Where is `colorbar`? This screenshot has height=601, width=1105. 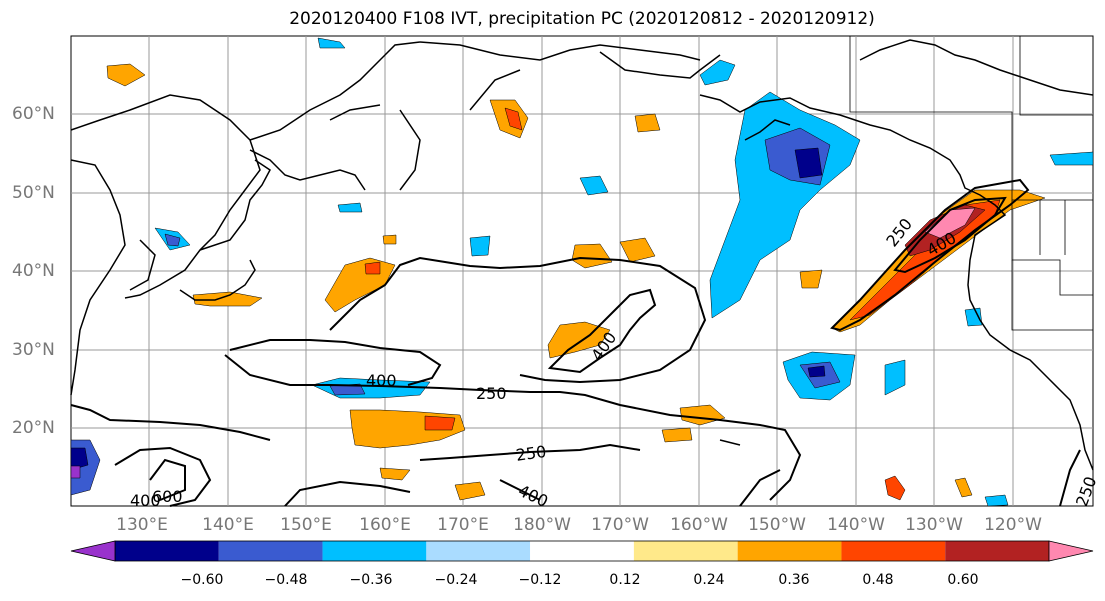 colorbar is located at coordinates (582, 551).